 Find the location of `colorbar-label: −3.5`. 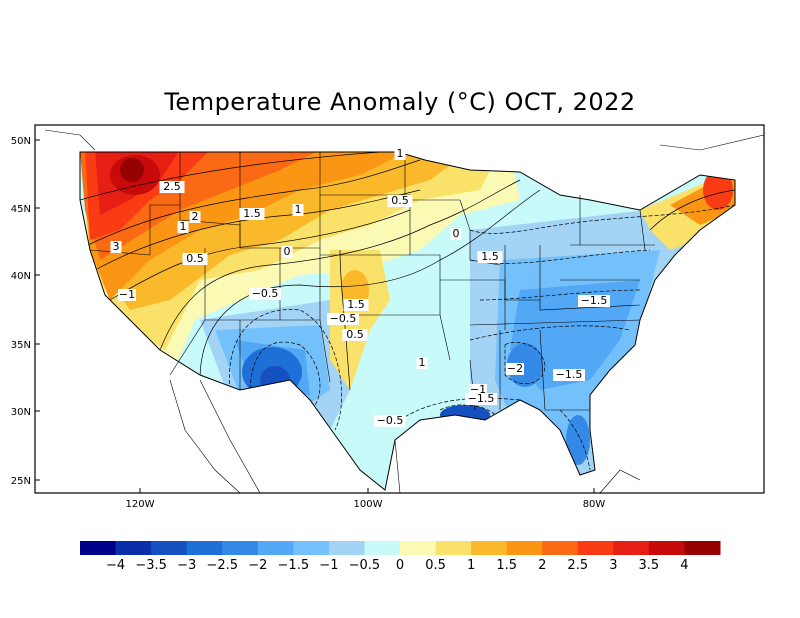

colorbar-label: −3.5 is located at coordinates (151, 565).